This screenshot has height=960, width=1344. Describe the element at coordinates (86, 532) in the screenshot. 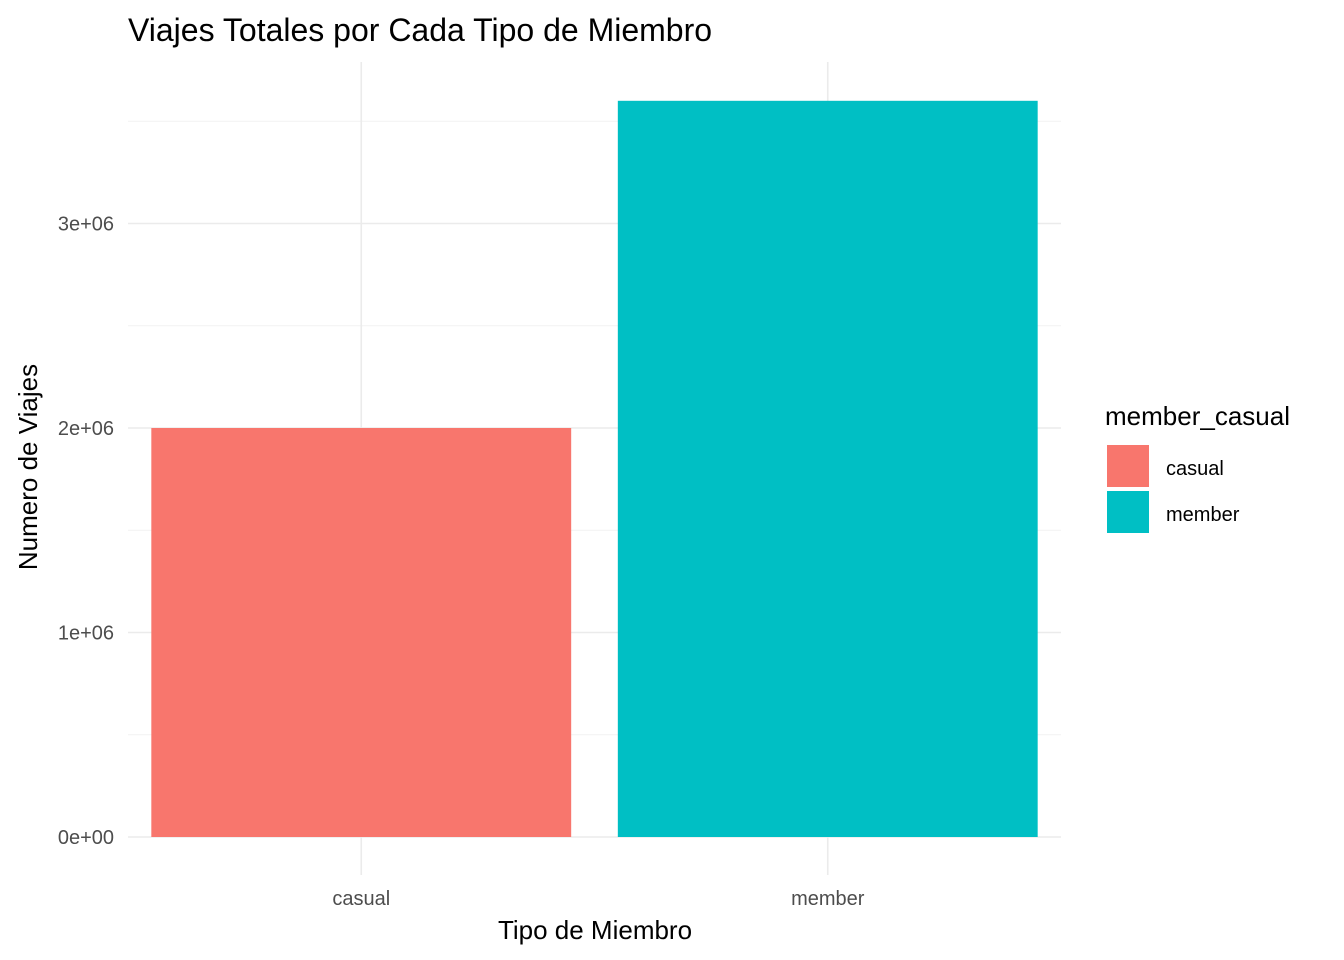

I see `y-tick-labels: 0e+00 1e+06 2e+06 3e+06` at that location.